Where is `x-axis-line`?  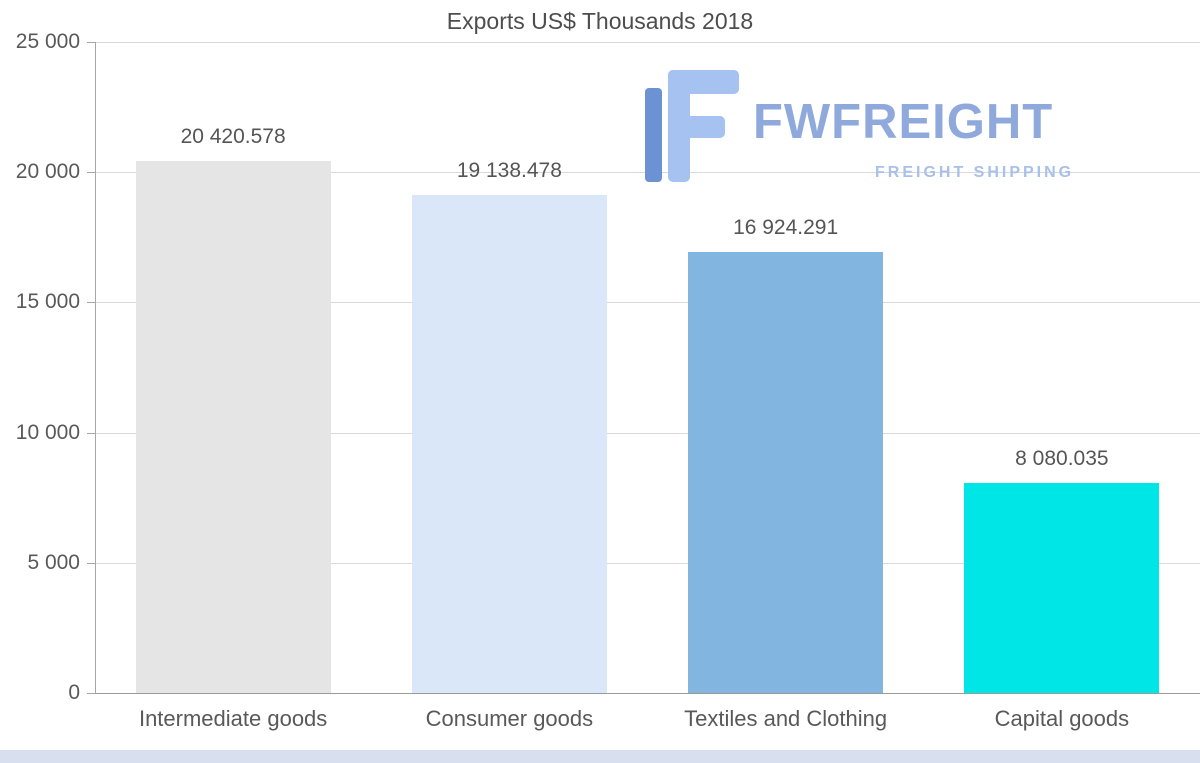 x-axis-line is located at coordinates (647, 693).